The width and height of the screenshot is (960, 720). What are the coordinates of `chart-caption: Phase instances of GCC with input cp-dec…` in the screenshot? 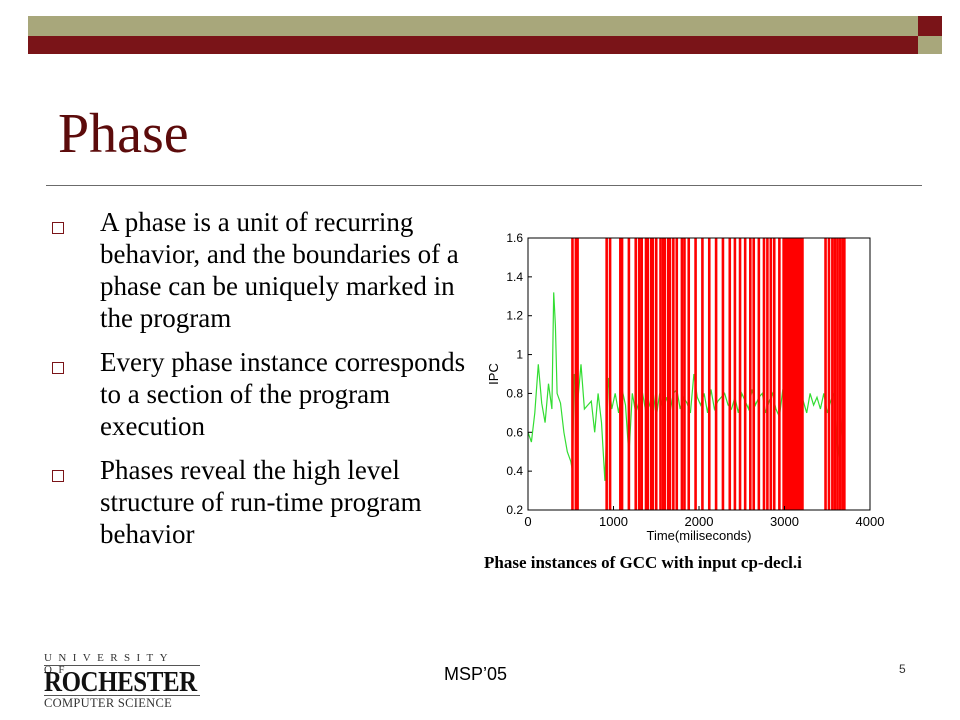 It's located at (643, 562).